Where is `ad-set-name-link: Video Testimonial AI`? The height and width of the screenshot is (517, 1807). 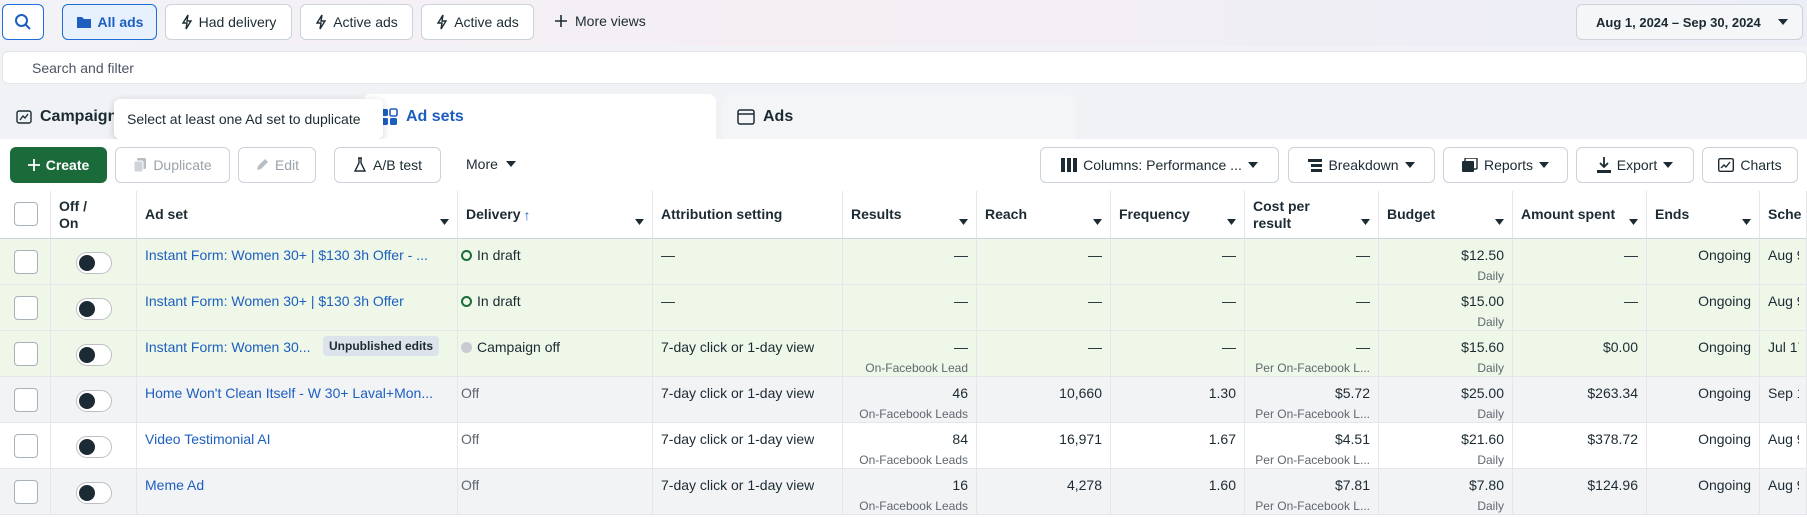
ad-set-name-link: Video Testimonial AI is located at coordinates (208, 439).